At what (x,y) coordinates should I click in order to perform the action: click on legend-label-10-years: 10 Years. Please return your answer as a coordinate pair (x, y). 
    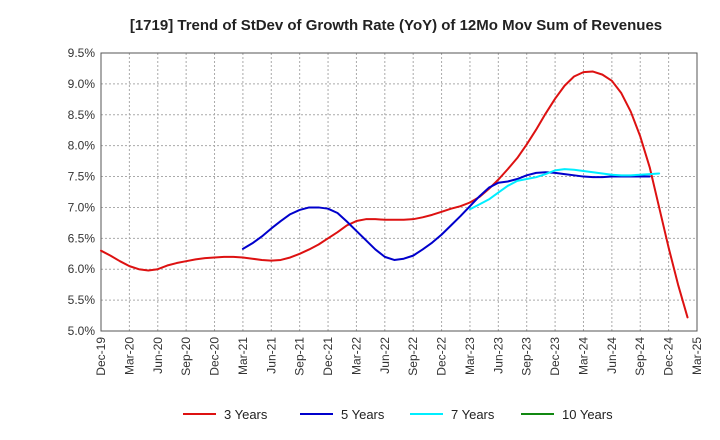
    Looking at the image, I should click on (587, 414).